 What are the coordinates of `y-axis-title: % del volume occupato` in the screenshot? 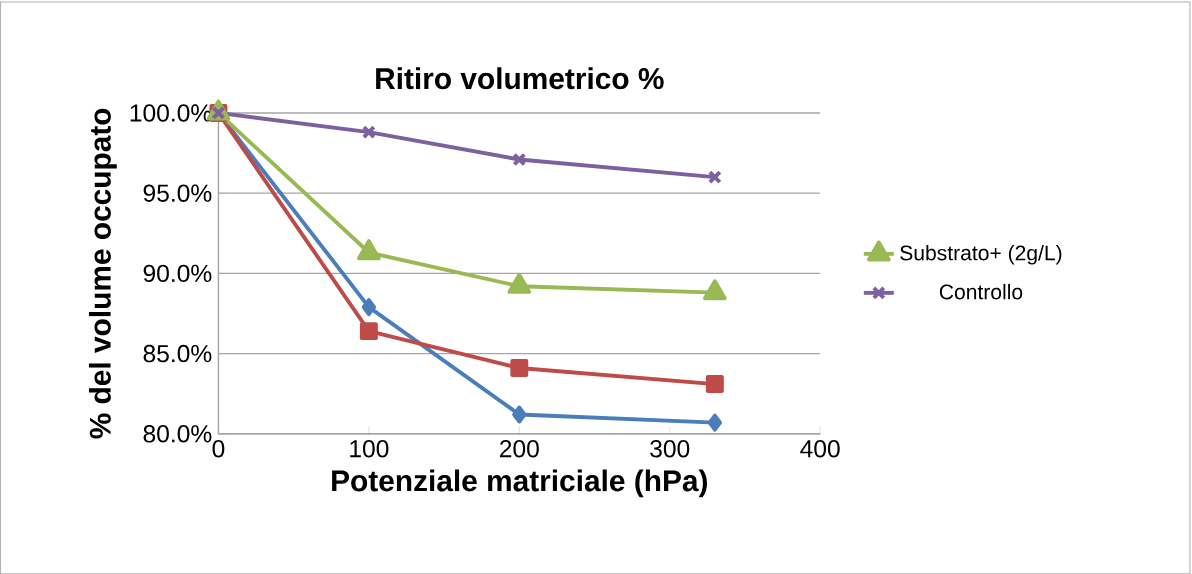 It's located at (102, 273).